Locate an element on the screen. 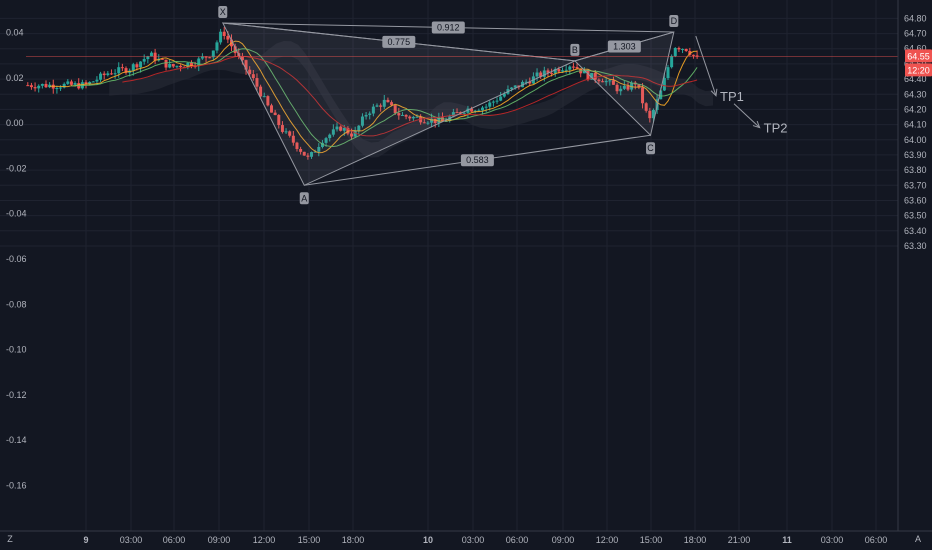  moving-averages is located at coordinates (373, 97).